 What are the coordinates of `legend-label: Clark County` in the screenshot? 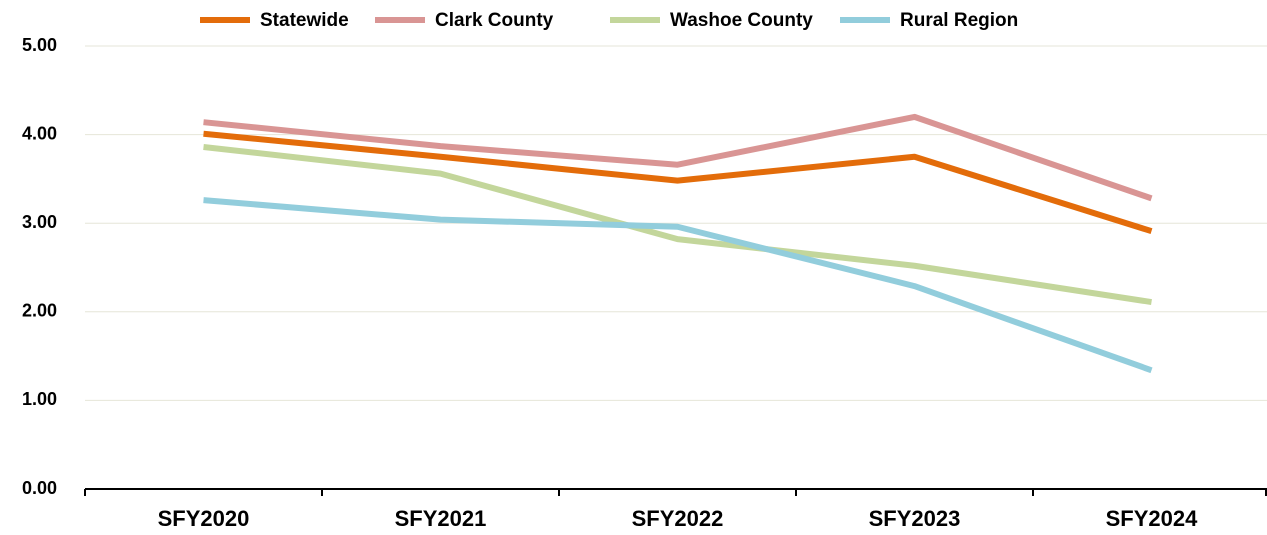 It's located at (494, 20).